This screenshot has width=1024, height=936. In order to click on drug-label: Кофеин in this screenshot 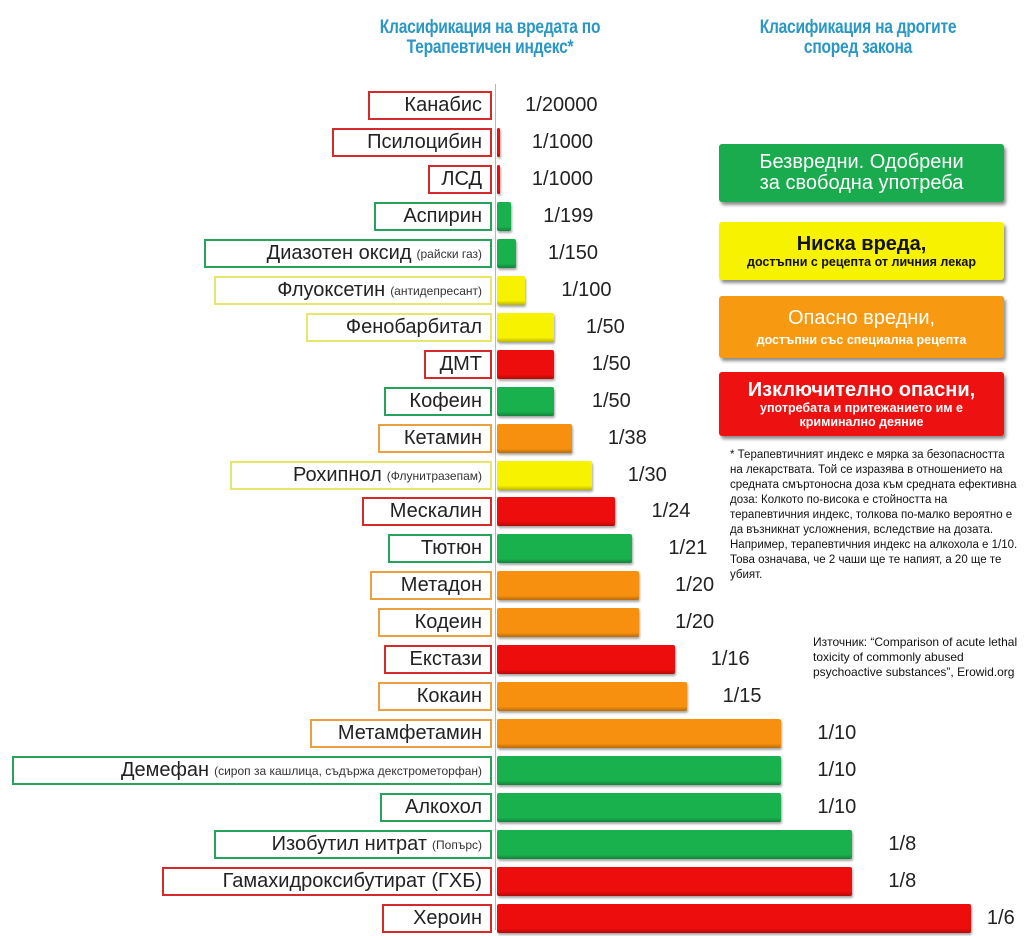, I will do `click(438, 401)`.